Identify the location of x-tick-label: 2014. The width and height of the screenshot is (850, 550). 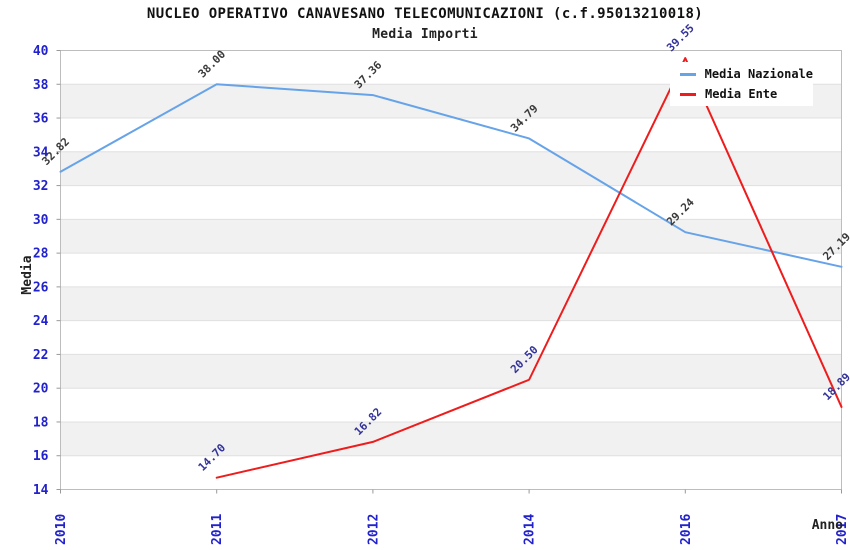
(530, 529).